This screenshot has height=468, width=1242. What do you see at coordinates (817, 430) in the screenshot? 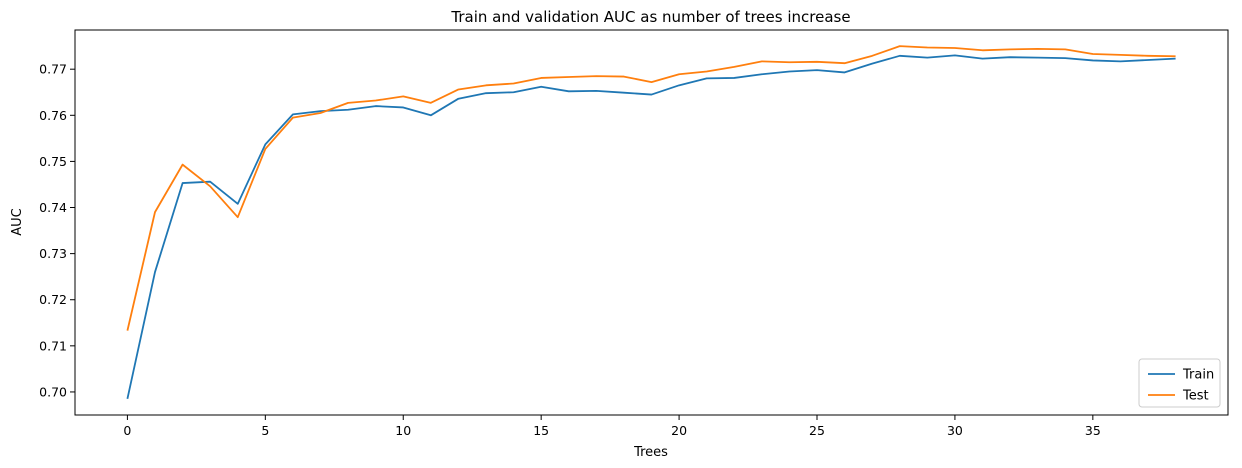
I see `x-tick-label: 25` at bounding box center [817, 430].